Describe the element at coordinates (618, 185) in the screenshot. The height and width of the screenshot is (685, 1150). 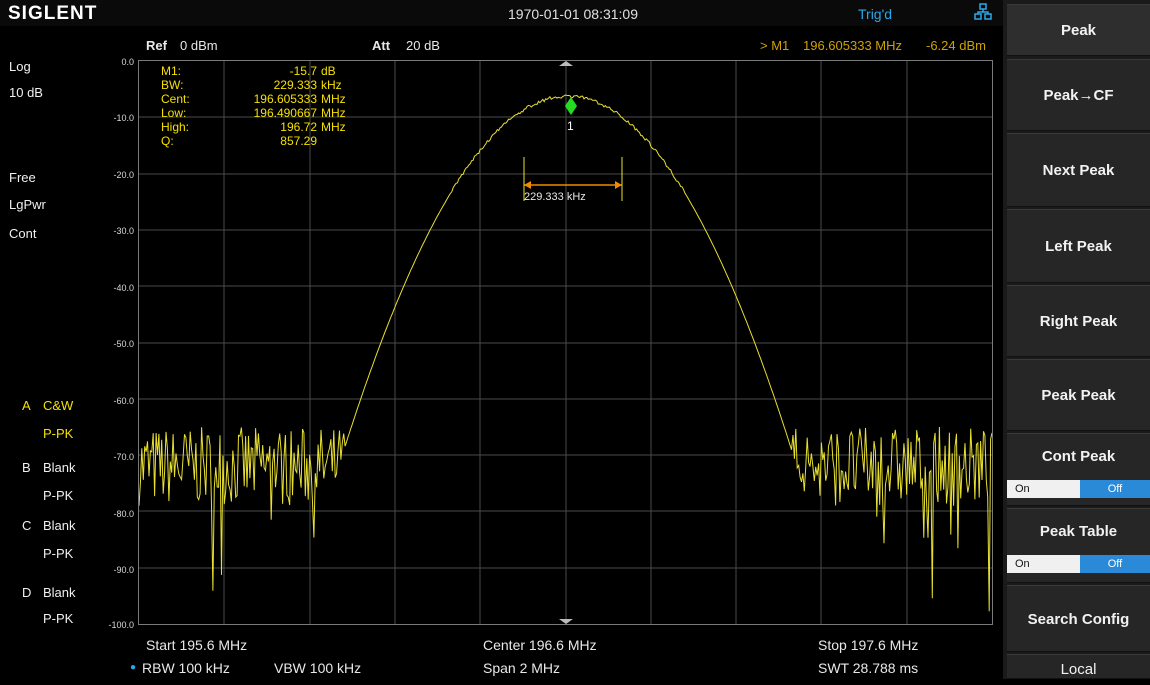
I see `bw-right-arrow` at that location.